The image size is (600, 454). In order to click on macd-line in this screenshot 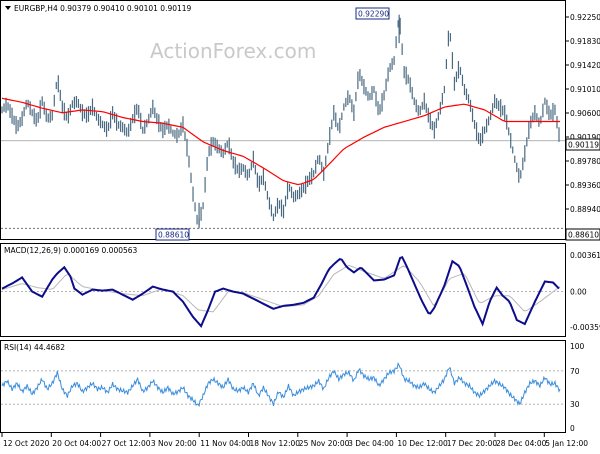, I will do `click(280, 291)`.